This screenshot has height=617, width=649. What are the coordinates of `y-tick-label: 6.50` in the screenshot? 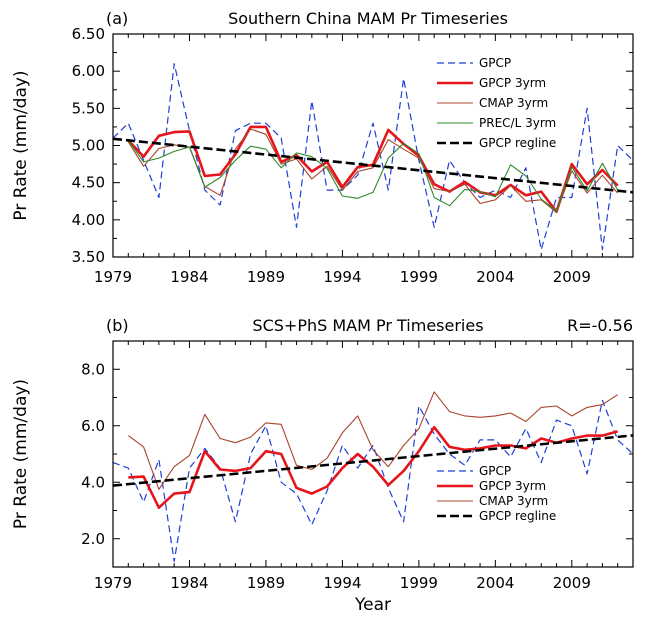 It's located at (88, 34).